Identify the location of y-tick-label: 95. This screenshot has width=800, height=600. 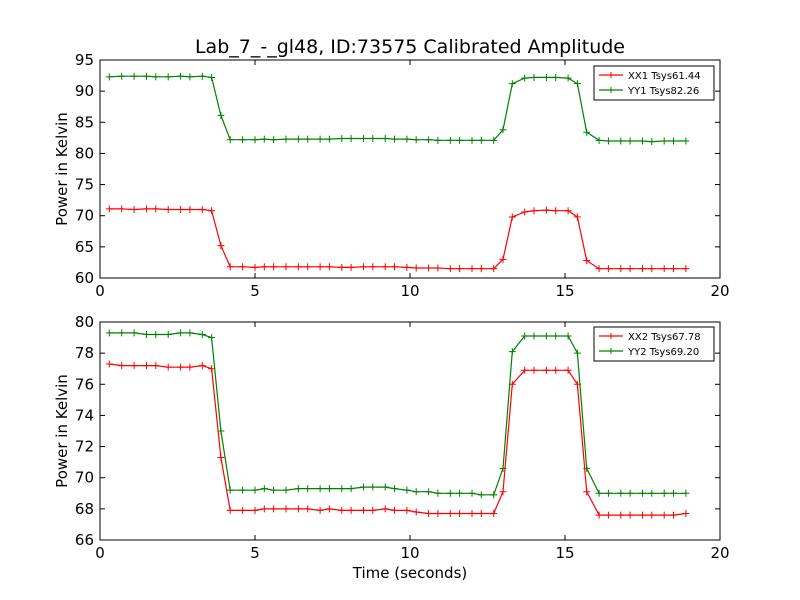
(84, 60).